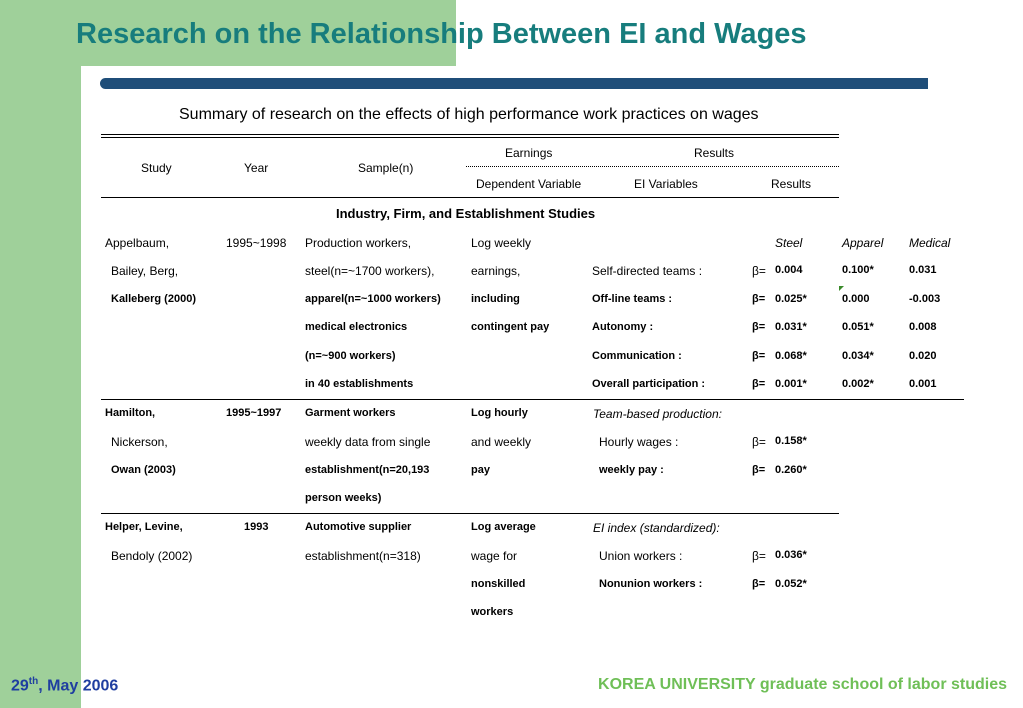  Describe the element at coordinates (791, 584) in the screenshot. I see `study3-value-2: 0.052*` at that location.